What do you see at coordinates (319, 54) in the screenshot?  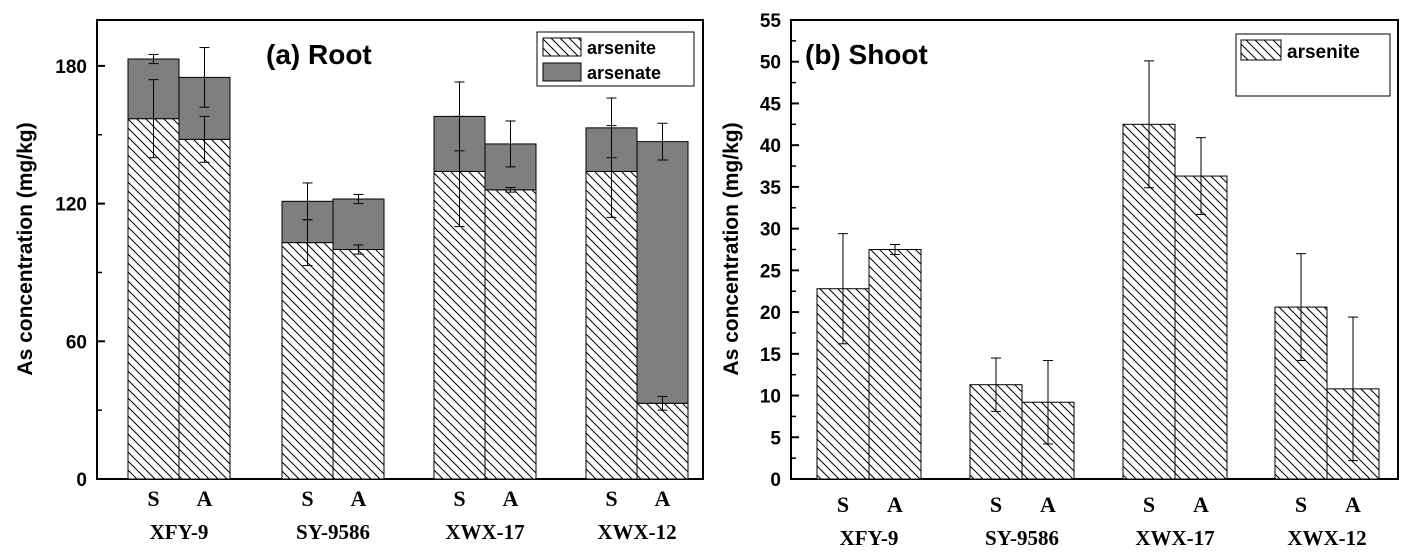 I see `root-panel-title: (a) Root` at bounding box center [319, 54].